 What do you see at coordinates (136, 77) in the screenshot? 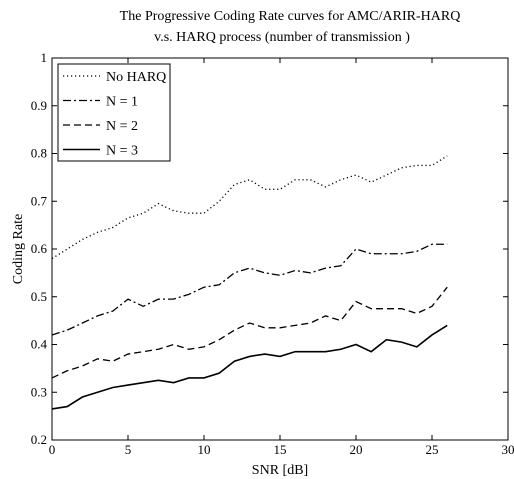
I see `legend-label: No HARQ` at bounding box center [136, 77].